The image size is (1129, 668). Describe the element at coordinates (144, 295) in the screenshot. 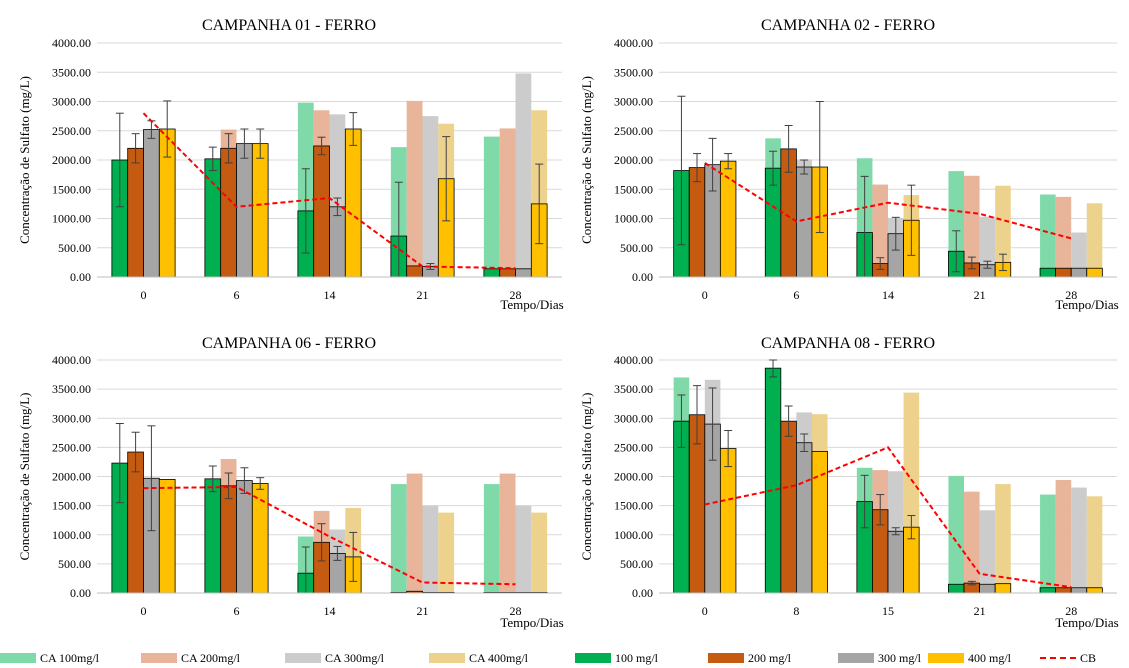

I see `x-tick-label-a-0: 0` at that location.